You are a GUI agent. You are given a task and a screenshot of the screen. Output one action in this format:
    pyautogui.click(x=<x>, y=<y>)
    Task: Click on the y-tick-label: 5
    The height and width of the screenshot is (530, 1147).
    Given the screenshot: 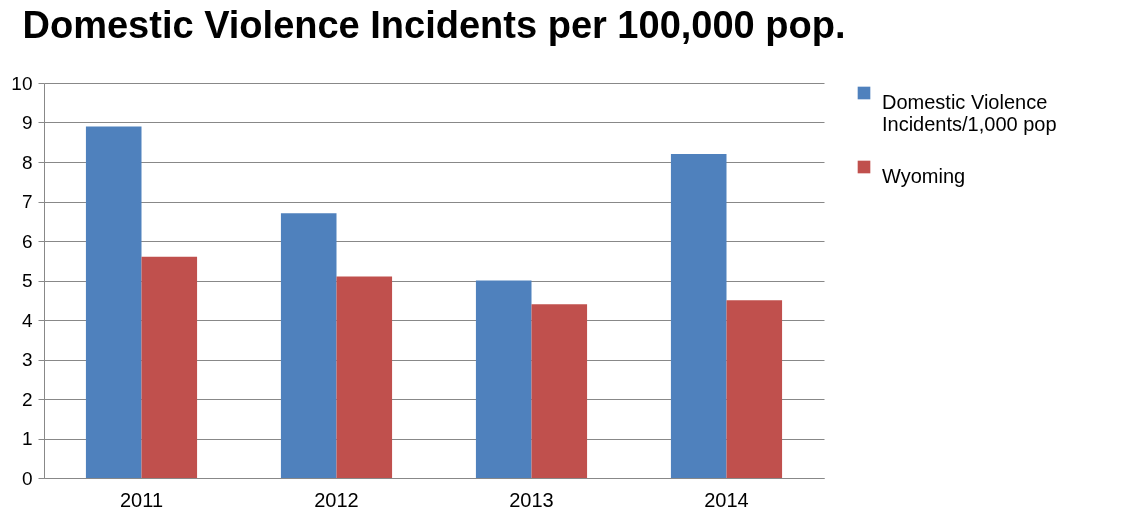 What is the action you would take?
    pyautogui.click(x=27, y=280)
    